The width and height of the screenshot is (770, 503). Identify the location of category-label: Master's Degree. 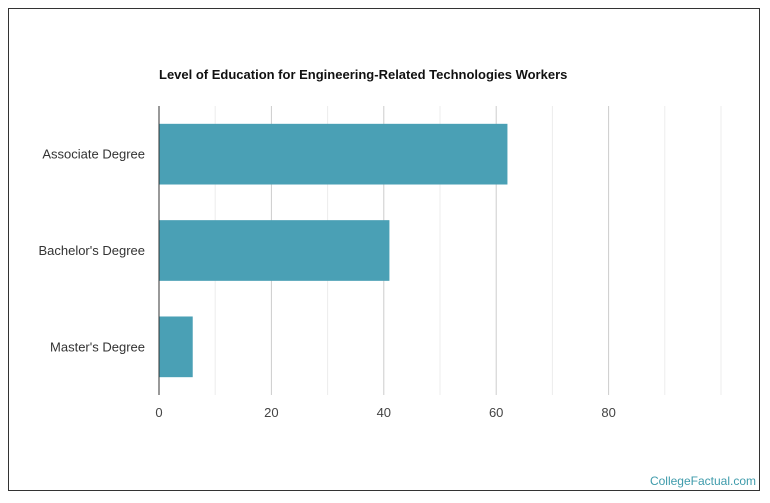
(97, 346).